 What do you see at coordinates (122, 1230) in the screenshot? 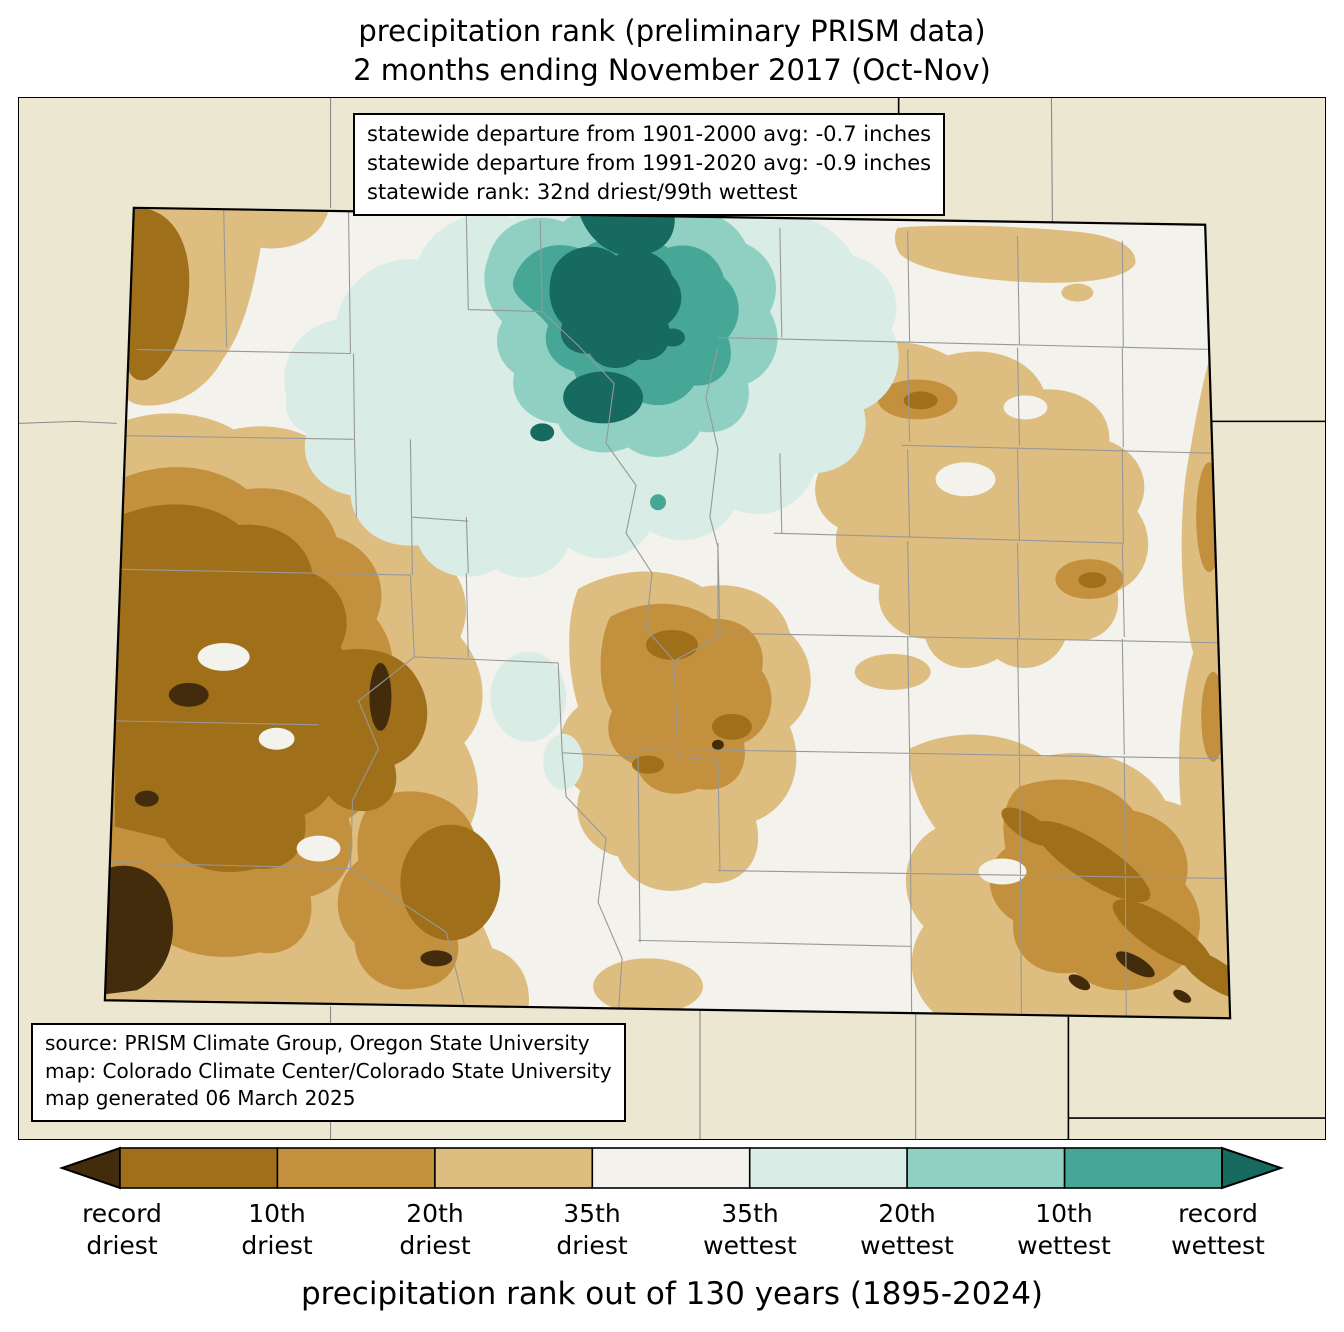
I see `legend-label-record-driest: record driest` at bounding box center [122, 1230].